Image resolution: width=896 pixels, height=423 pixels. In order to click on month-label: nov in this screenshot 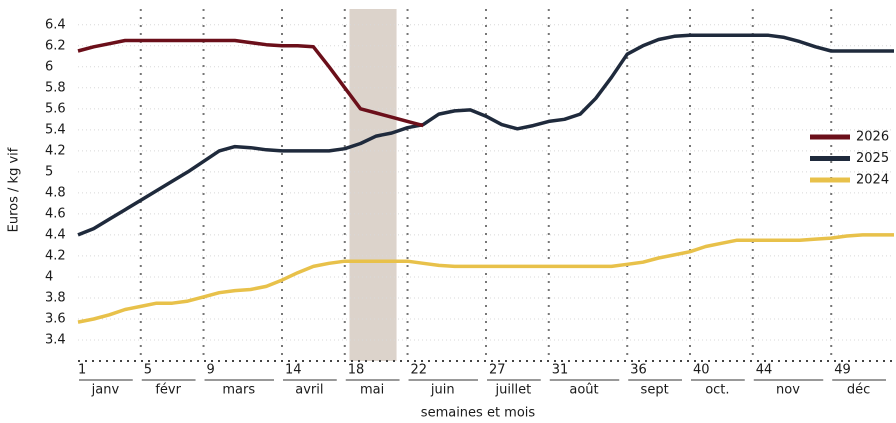, I will do `click(788, 390)`.